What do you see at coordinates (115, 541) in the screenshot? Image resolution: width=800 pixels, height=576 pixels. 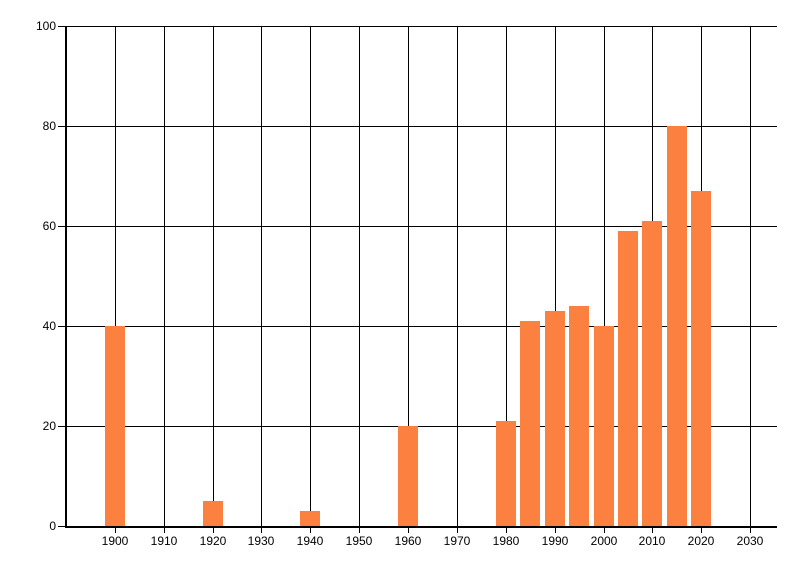 I see `x-tick-label-1900: 1900` at bounding box center [115, 541].